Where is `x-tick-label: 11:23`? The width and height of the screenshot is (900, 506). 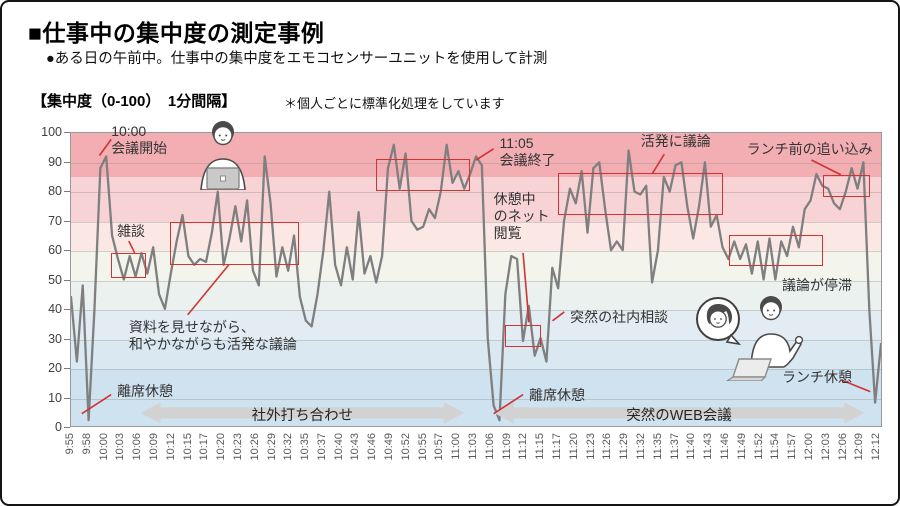 x-tick-label: 11:23 is located at coordinates (590, 446).